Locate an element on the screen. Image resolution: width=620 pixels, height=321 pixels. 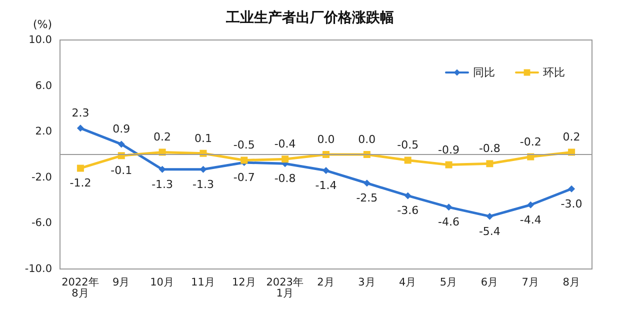
x-tick-label: 6月 is located at coordinates (489, 282).